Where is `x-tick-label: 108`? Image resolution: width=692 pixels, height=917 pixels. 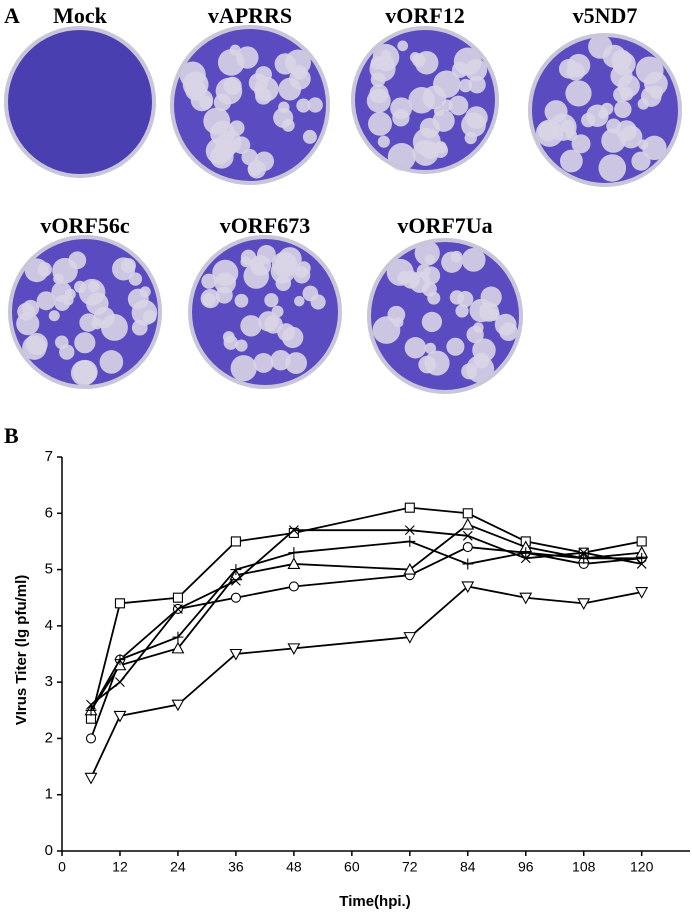 x-tick-label: 108 is located at coordinates (584, 867).